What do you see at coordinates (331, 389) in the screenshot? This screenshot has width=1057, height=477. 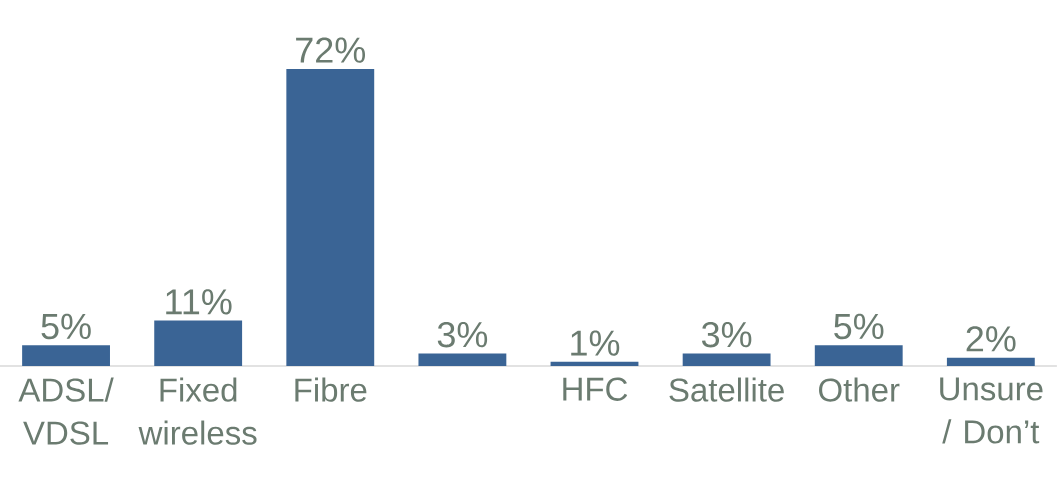 I see `x-tick-label: Fibre` at bounding box center [331, 389].